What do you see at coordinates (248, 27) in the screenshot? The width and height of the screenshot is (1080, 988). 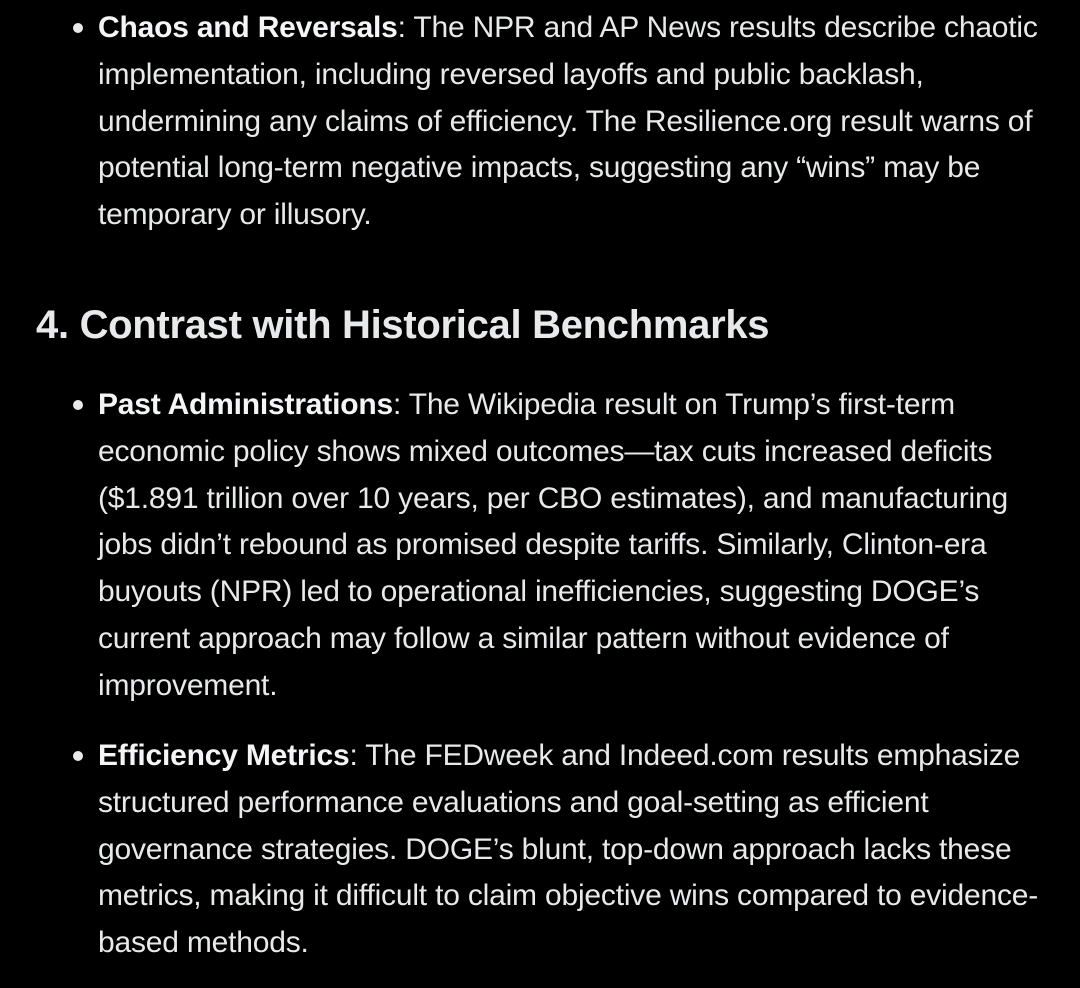 I see `bullet-title: Chaos and Reversals` at bounding box center [248, 27].